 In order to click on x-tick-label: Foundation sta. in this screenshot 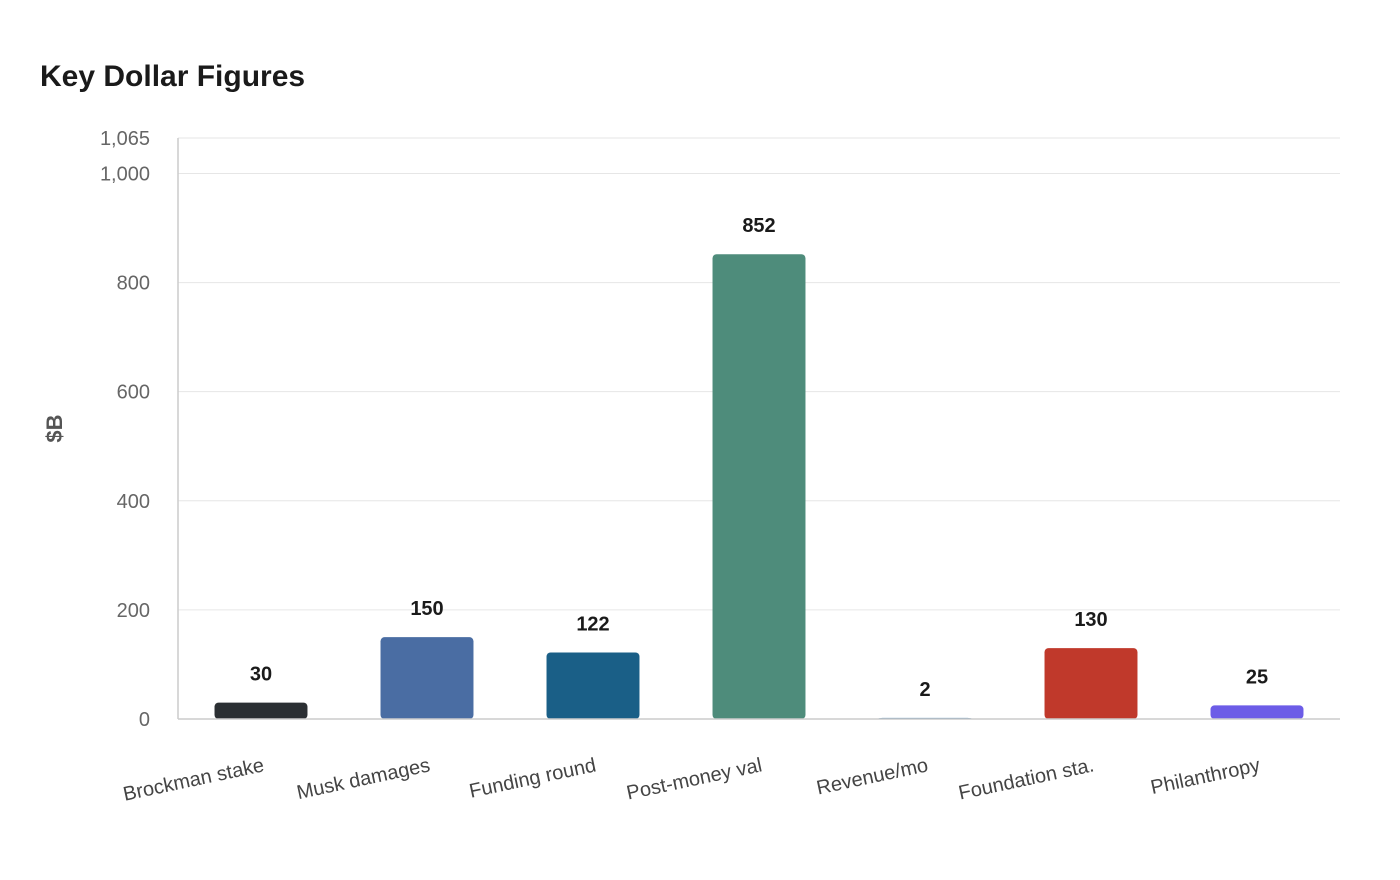, I will do `click(1026, 779)`.